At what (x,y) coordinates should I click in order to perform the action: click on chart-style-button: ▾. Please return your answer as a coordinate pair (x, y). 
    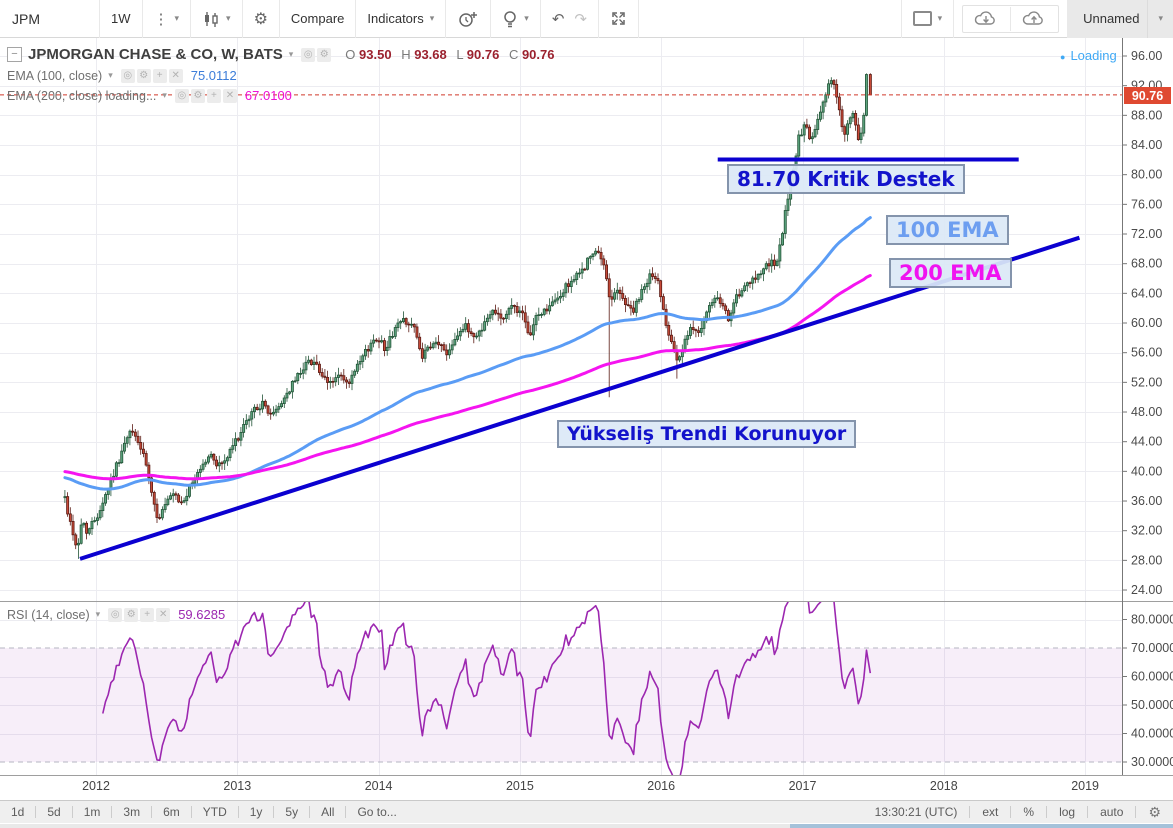
    Looking at the image, I should click on (217, 19).